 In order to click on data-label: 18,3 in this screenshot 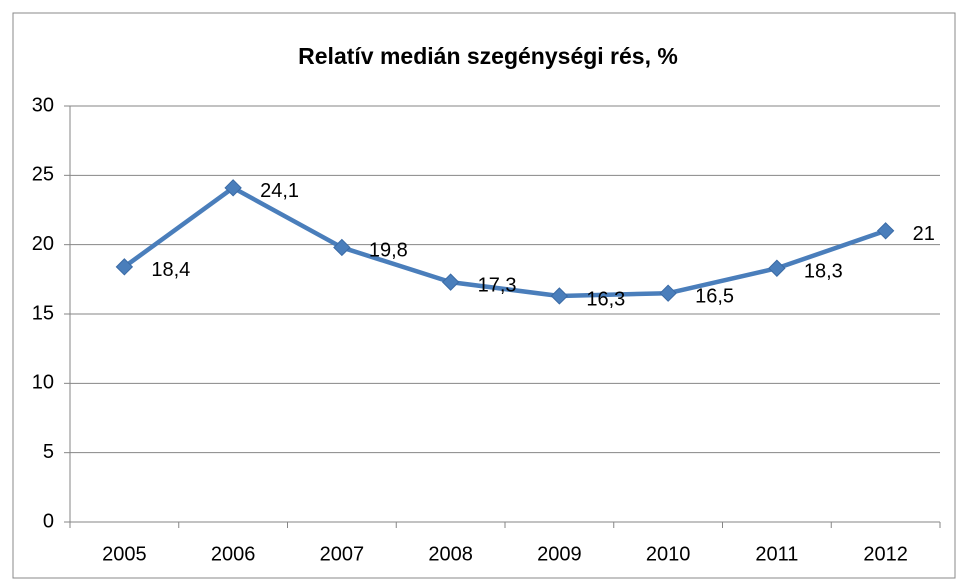, I will do `click(823, 272)`.